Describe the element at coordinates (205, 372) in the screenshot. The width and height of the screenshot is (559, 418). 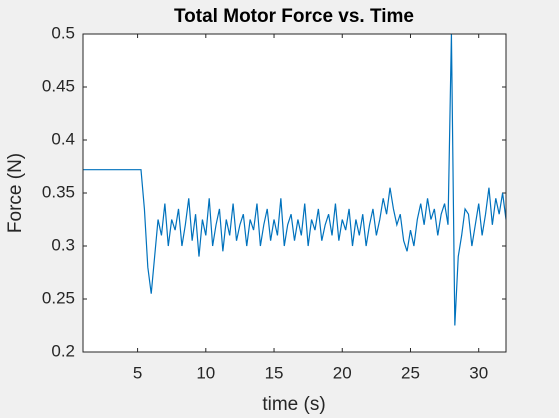
I see `x-tick-label: 10` at that location.